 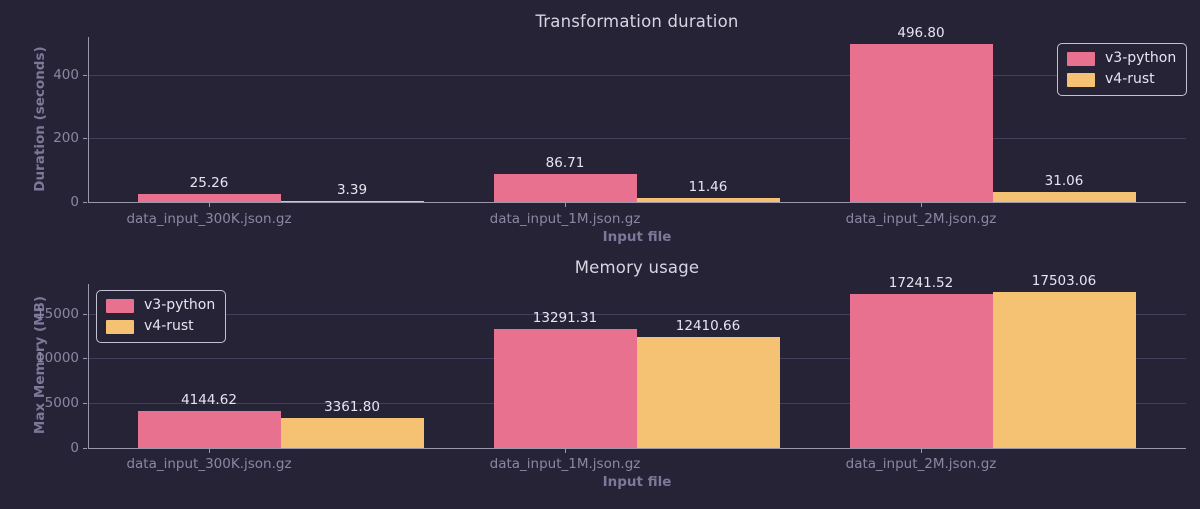 I want to click on chart-title: Memory usage, so click(x=637, y=267).